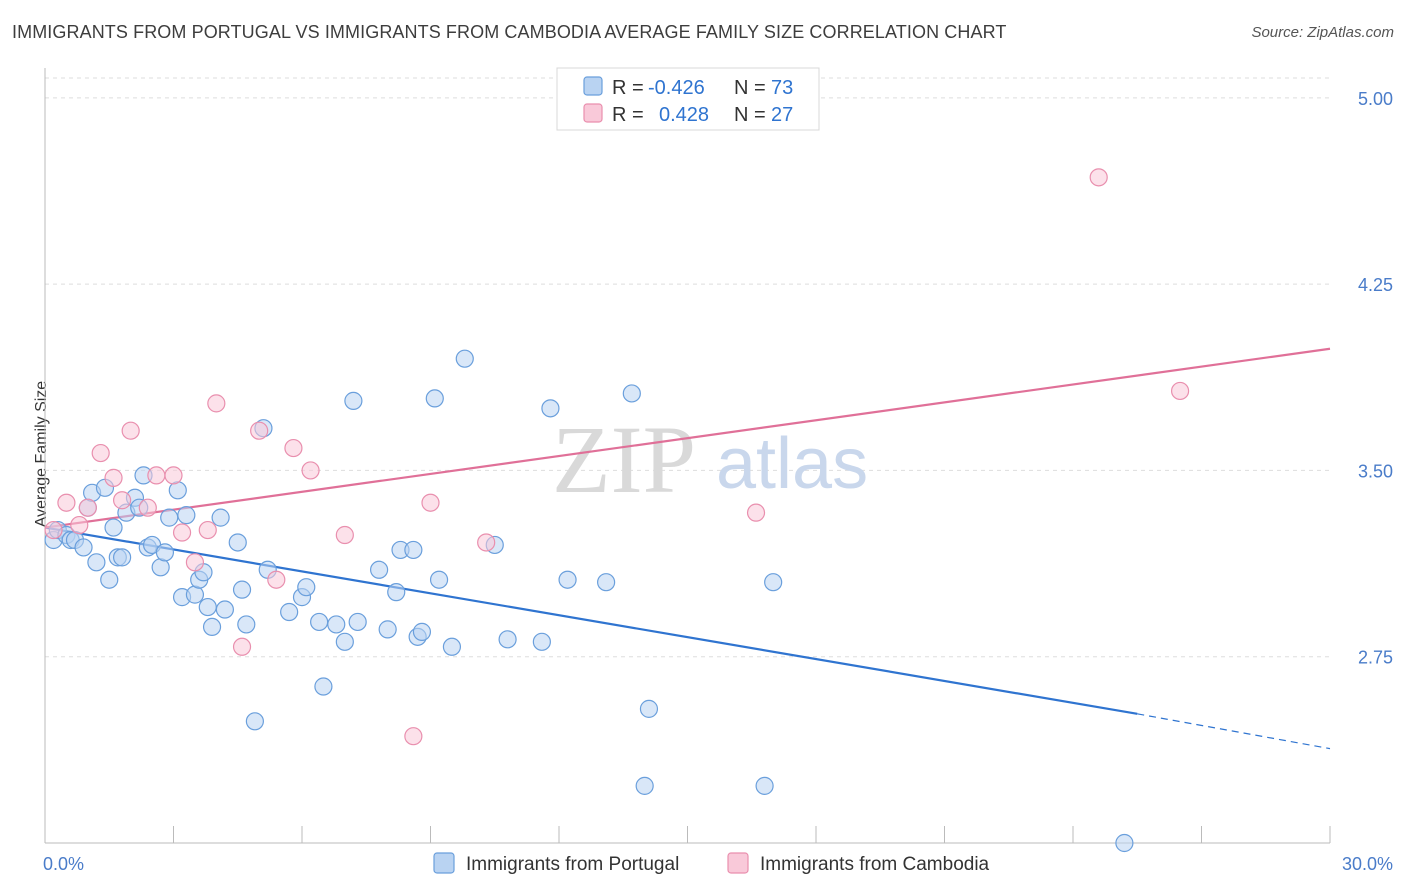  What do you see at coordinates (782, 115) in the screenshot?
I see `legend-n-value-cambodia: 27` at bounding box center [782, 115].